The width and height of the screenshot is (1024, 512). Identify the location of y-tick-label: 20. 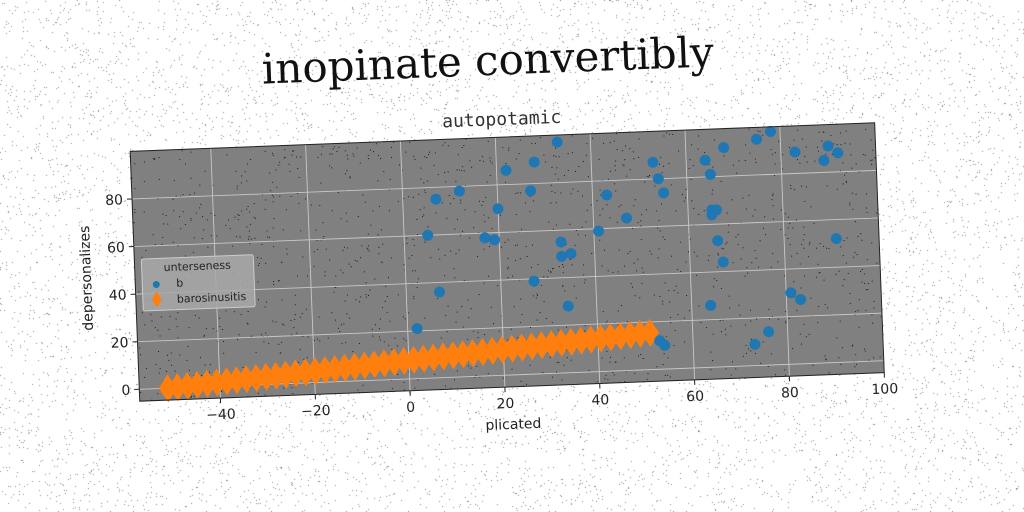
(119, 343).